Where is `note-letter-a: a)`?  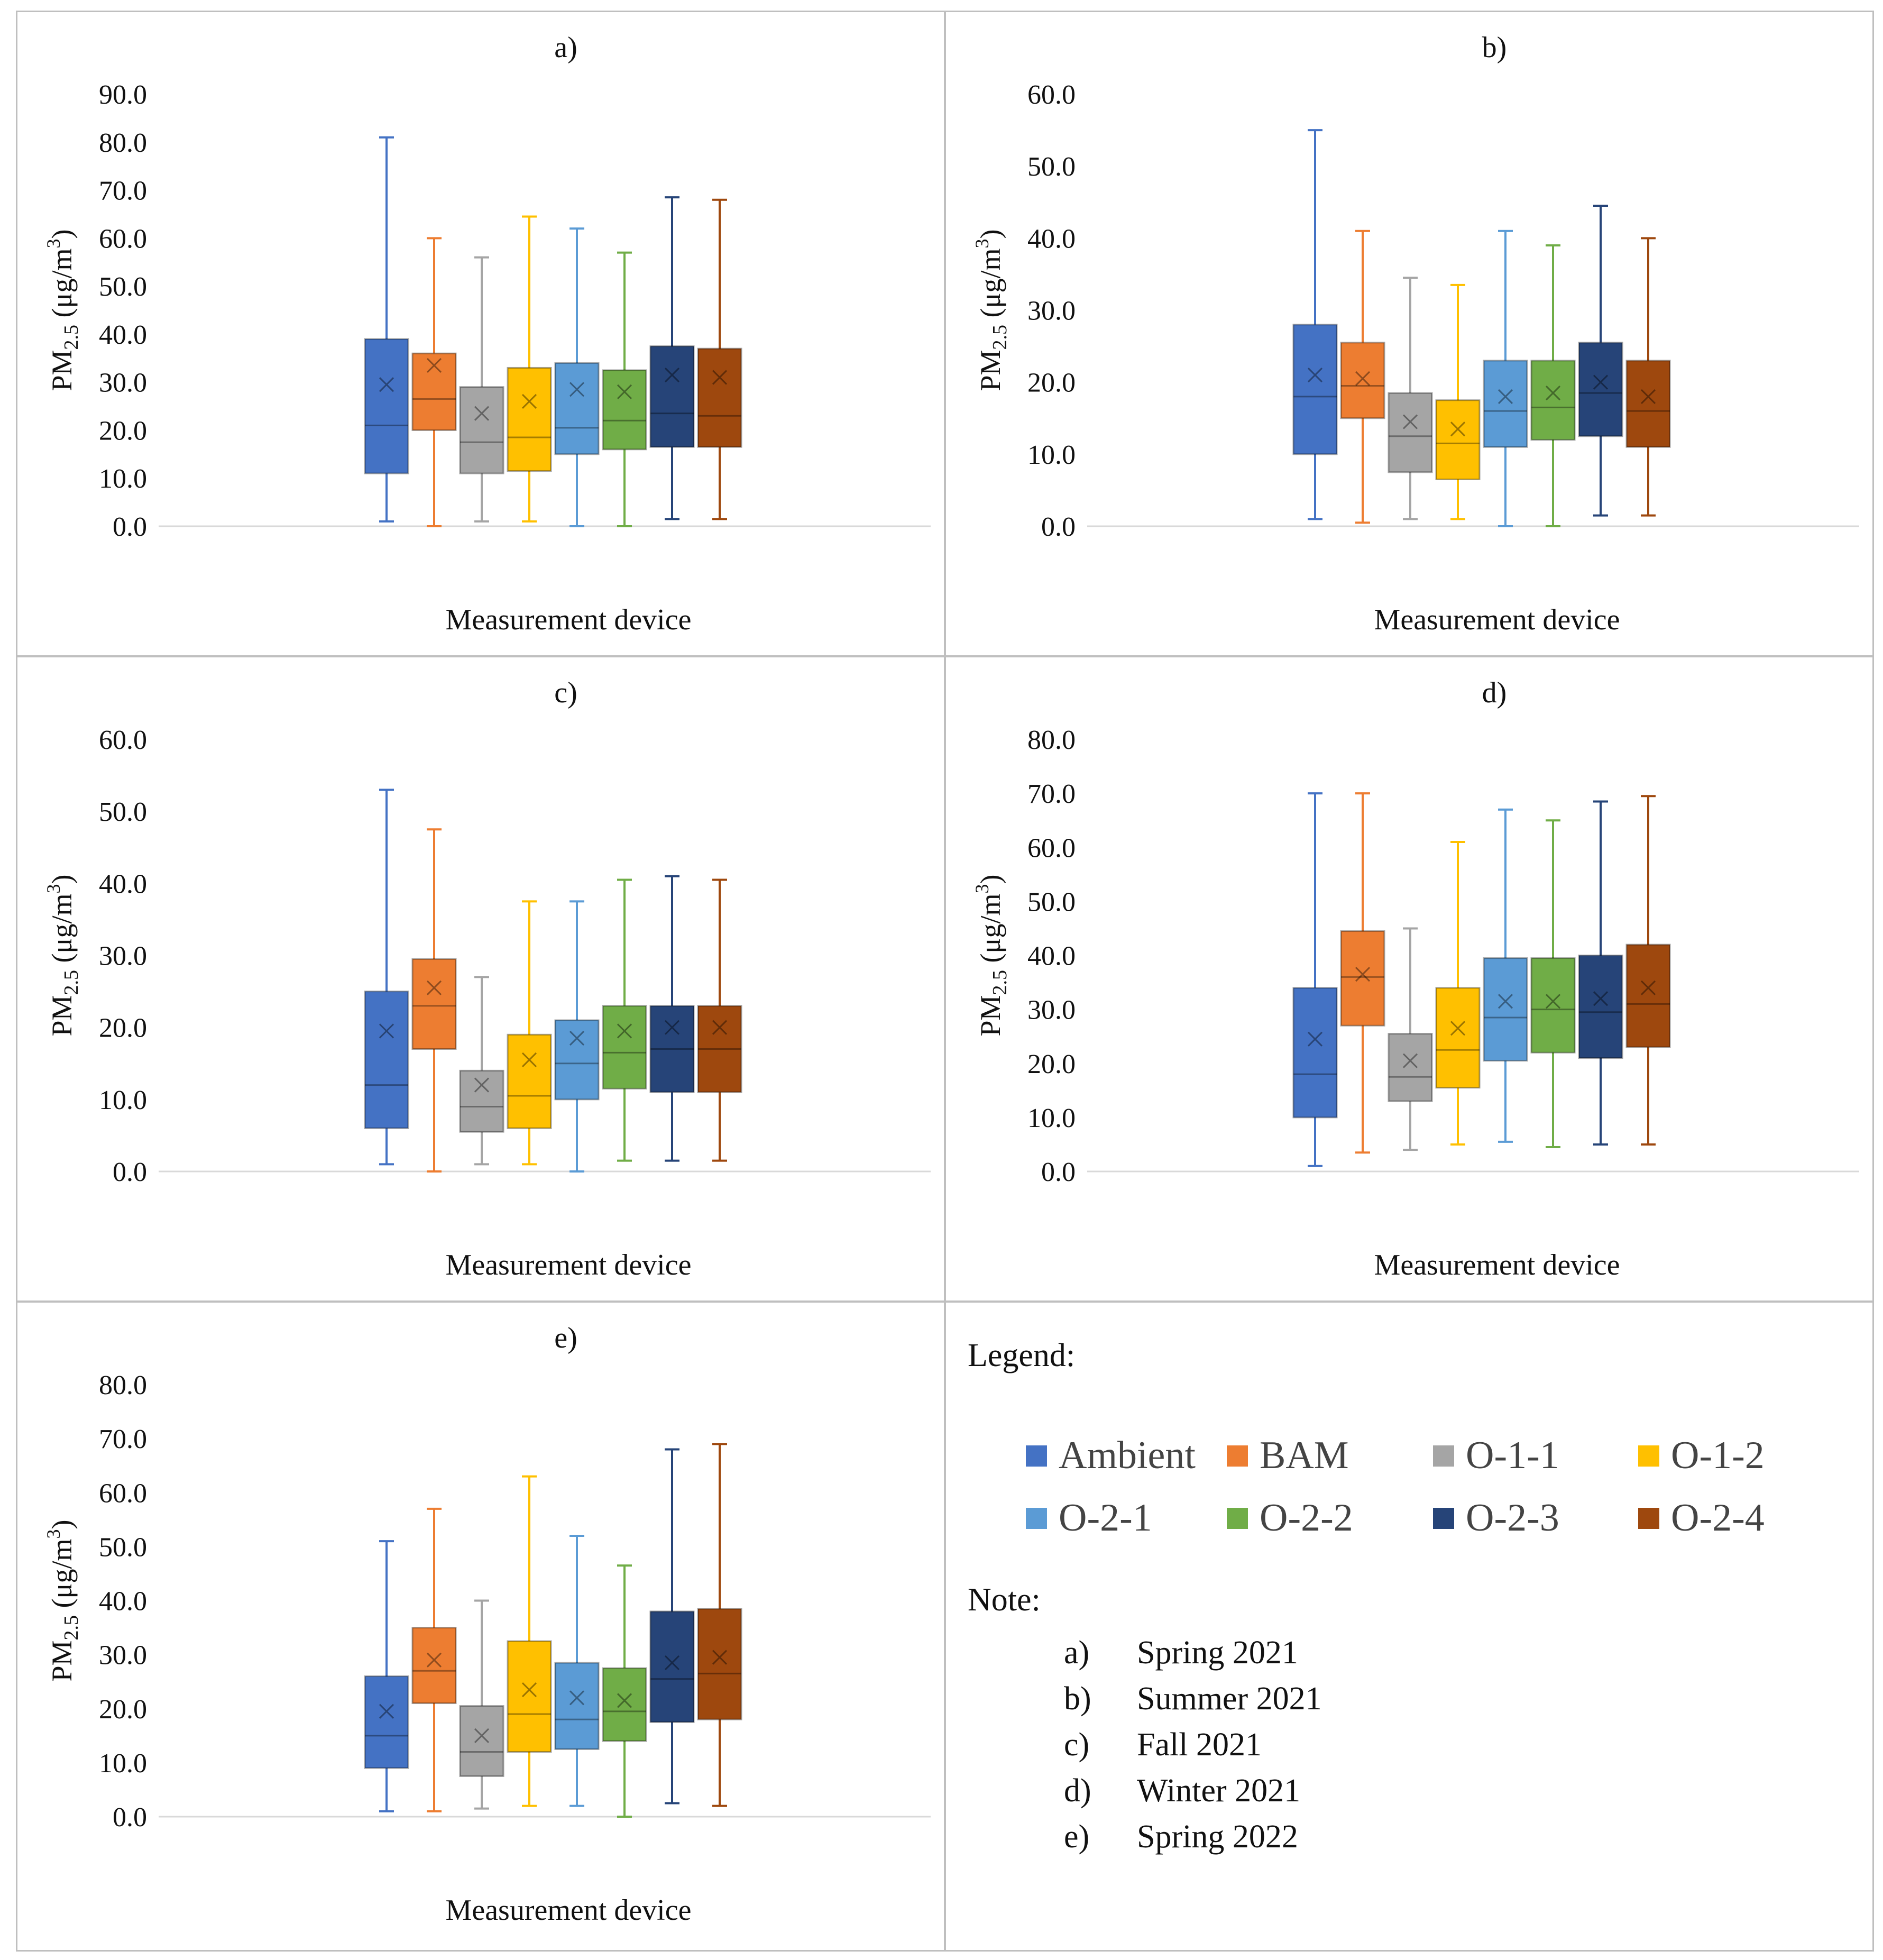
note-letter-a: a) is located at coordinates (1077, 1653).